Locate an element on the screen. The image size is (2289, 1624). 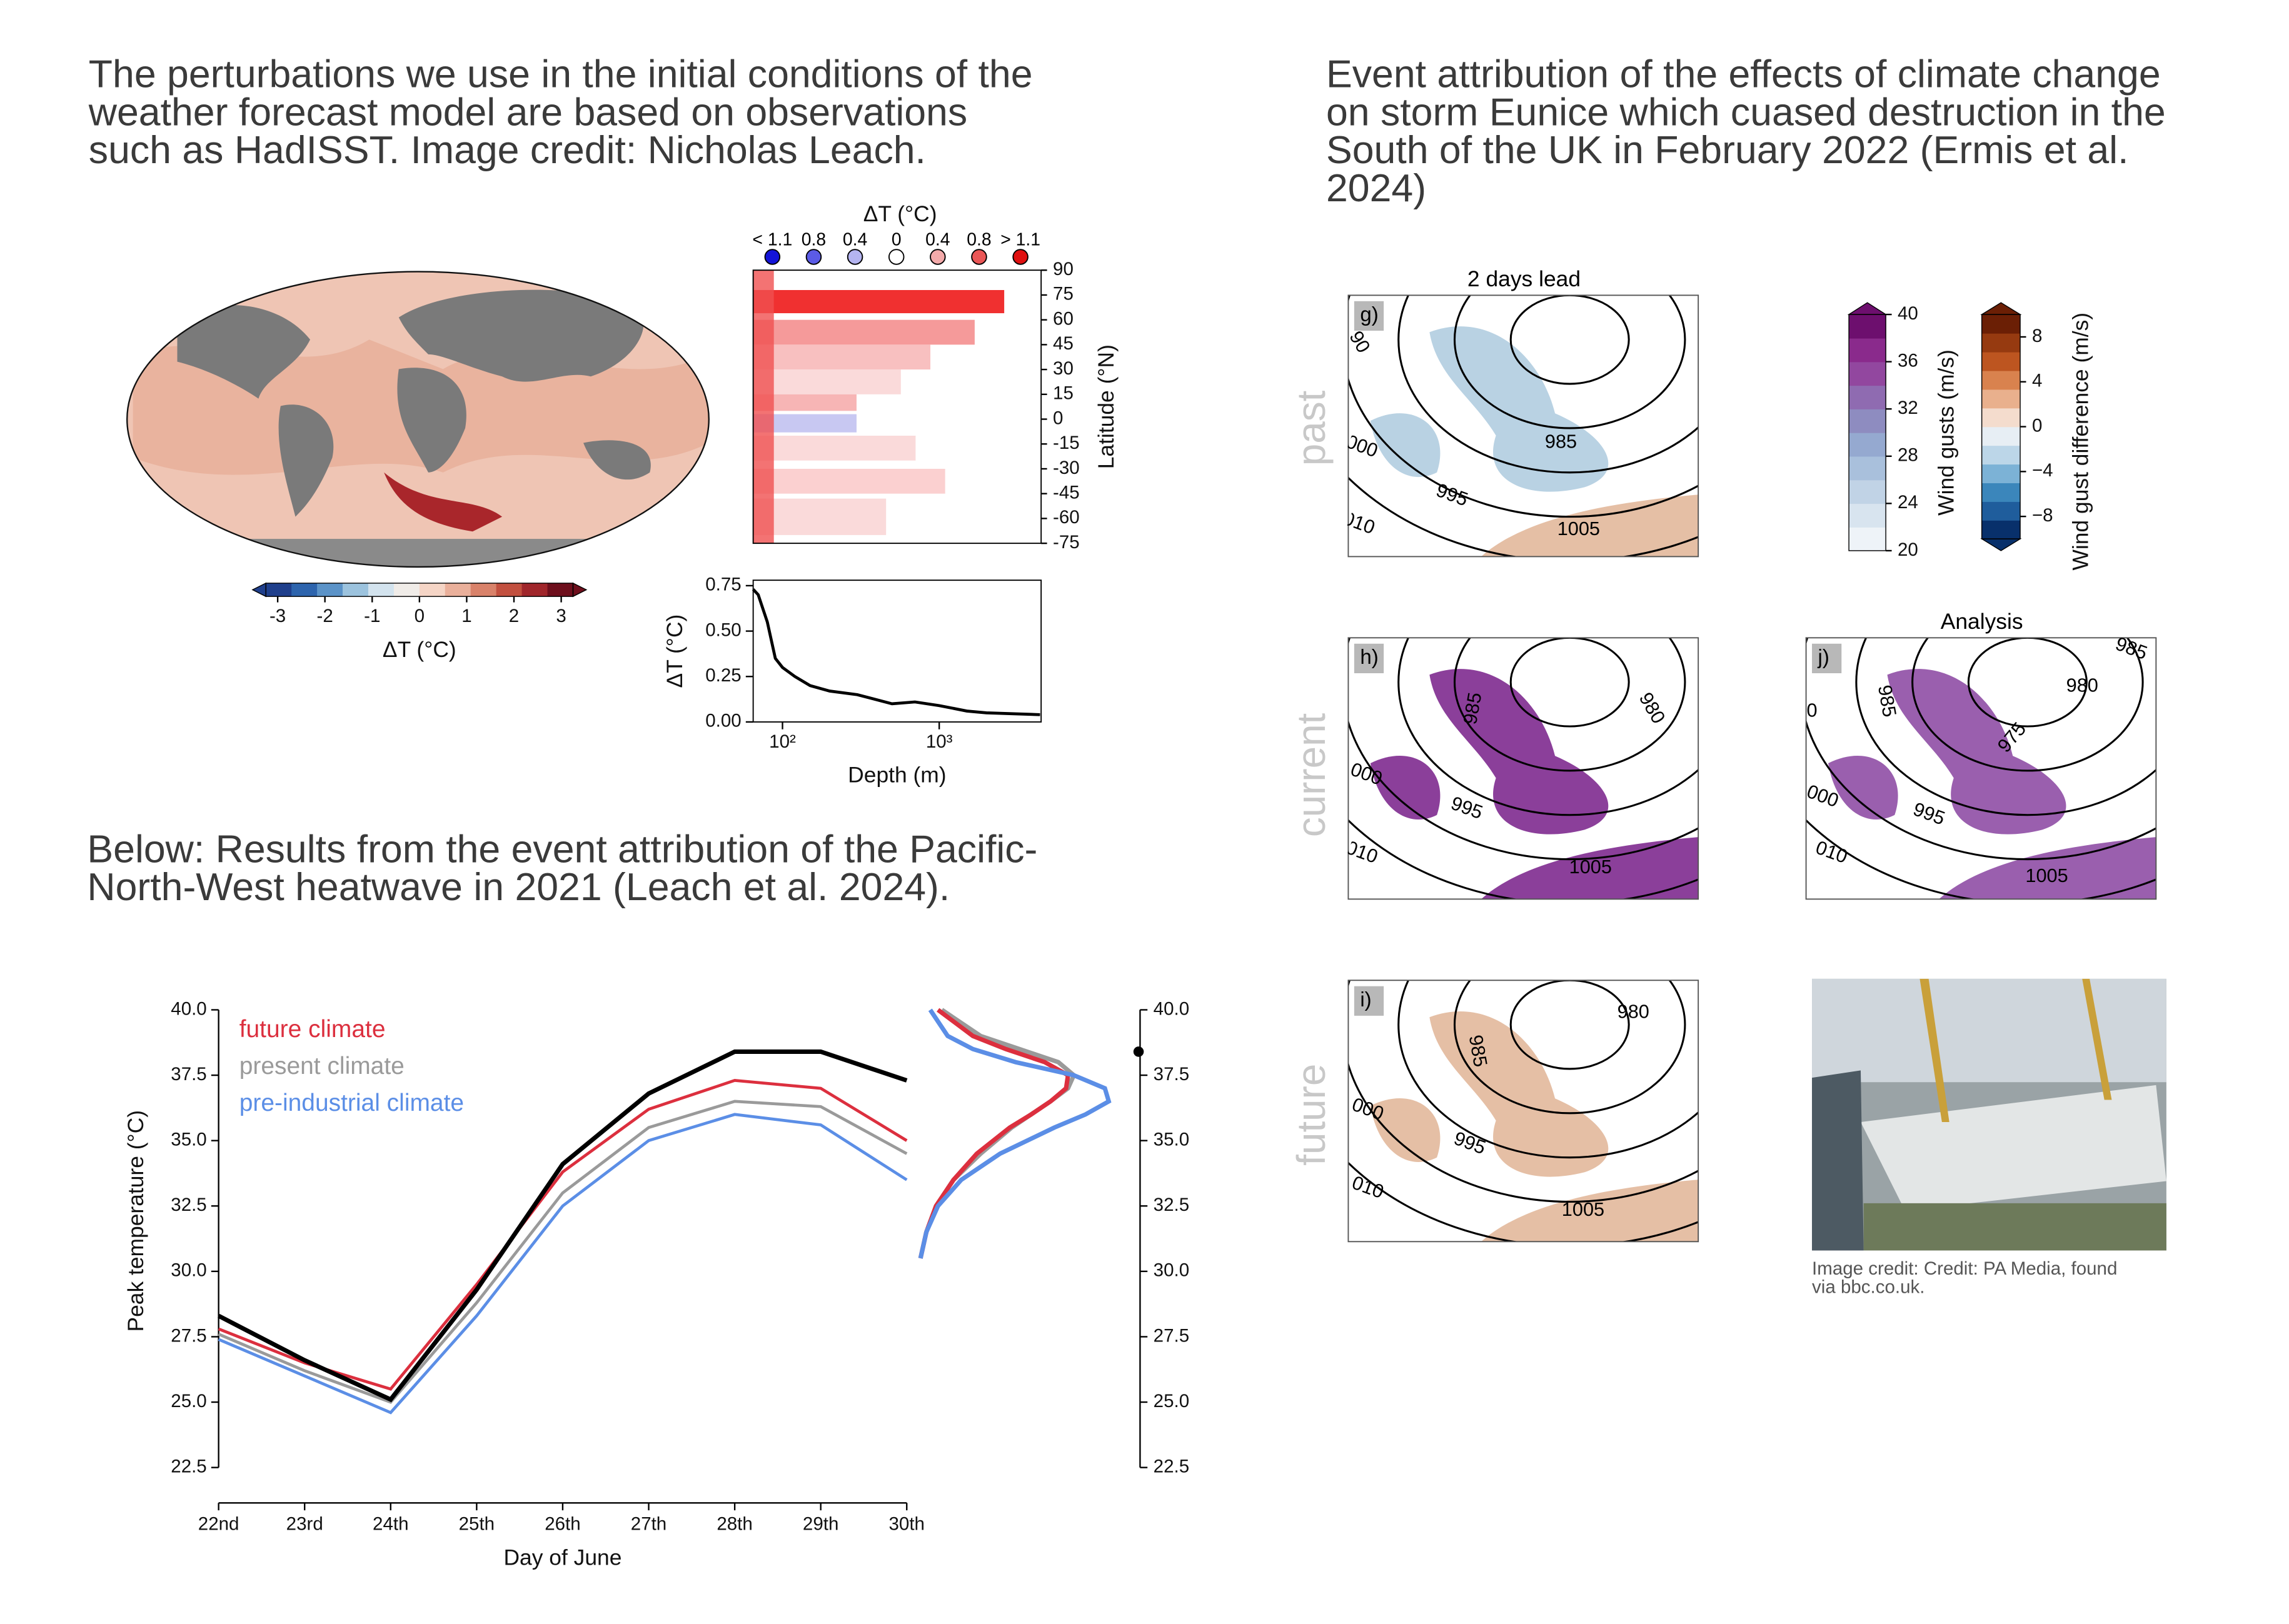
y-tick-label: 27.5 is located at coordinates (188, 1335).